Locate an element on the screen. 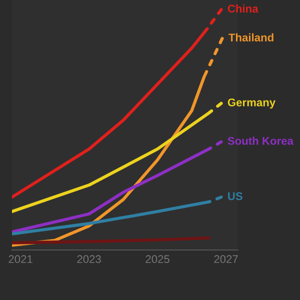 The image size is (300, 300). series-label: South Korea is located at coordinates (261, 140).